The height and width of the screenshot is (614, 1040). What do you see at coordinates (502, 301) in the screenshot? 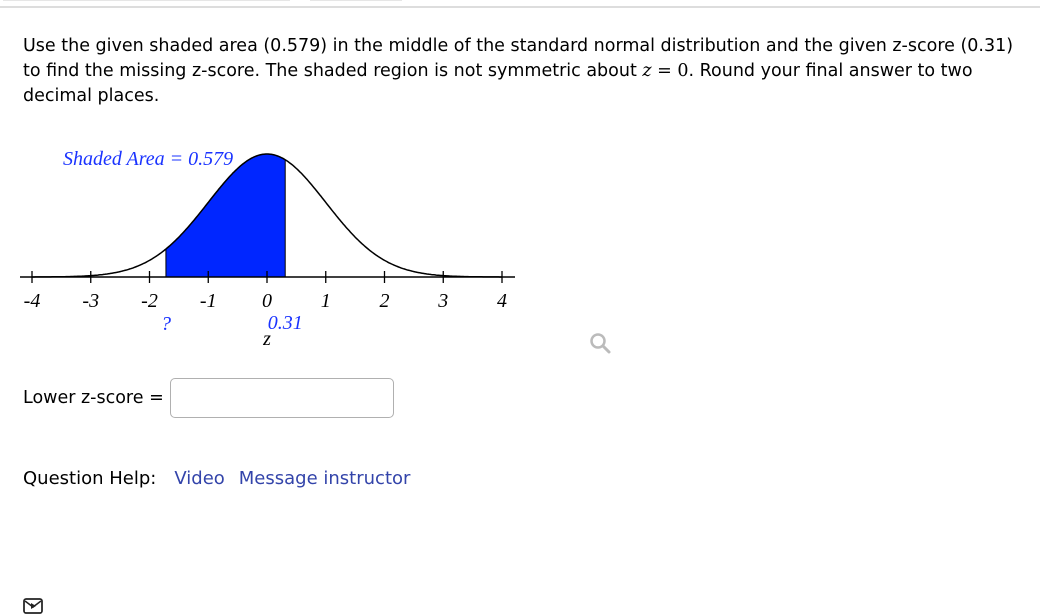
I see `x-tick-label: 4` at bounding box center [502, 301].